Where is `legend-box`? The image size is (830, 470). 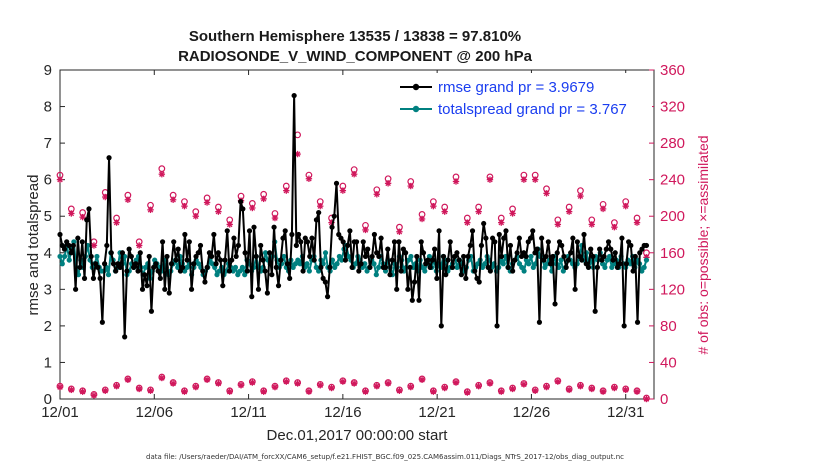 legend-box is located at coordinates (524, 95).